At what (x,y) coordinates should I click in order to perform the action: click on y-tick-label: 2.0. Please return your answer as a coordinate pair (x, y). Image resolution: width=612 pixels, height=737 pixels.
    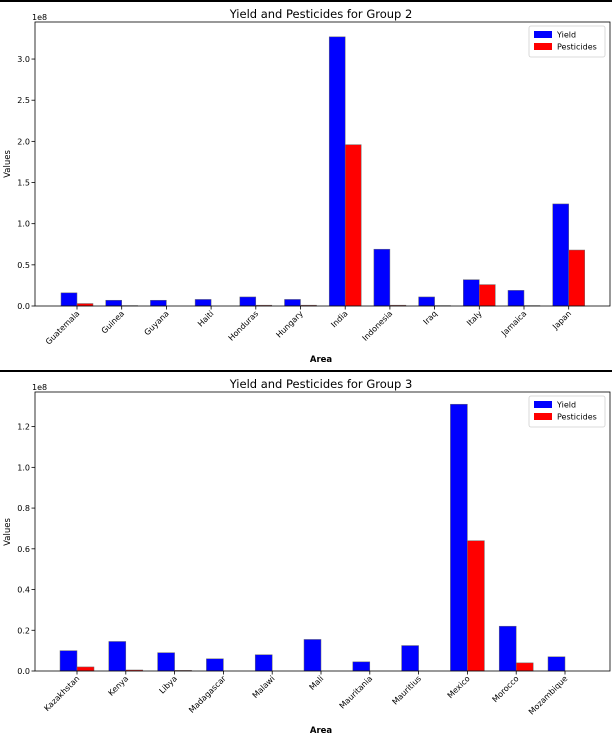
    Looking at the image, I should click on (23, 141).